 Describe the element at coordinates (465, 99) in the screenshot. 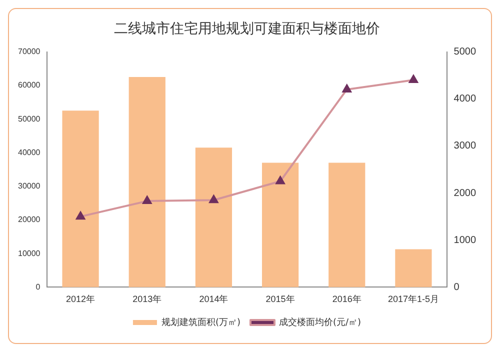

I see `y2-tick-label: 4000` at that location.